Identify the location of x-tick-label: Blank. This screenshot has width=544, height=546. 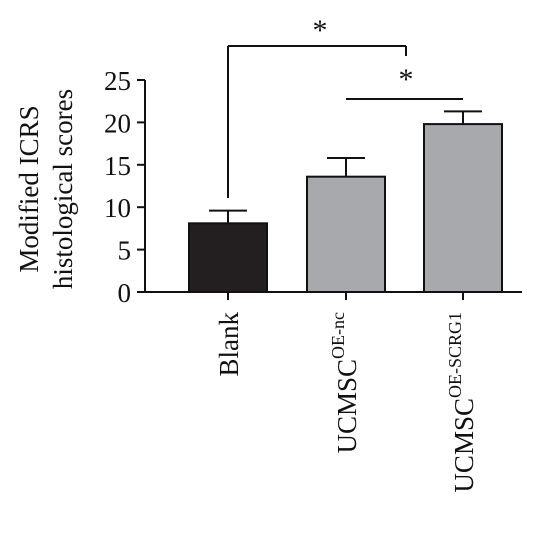
(229, 344).